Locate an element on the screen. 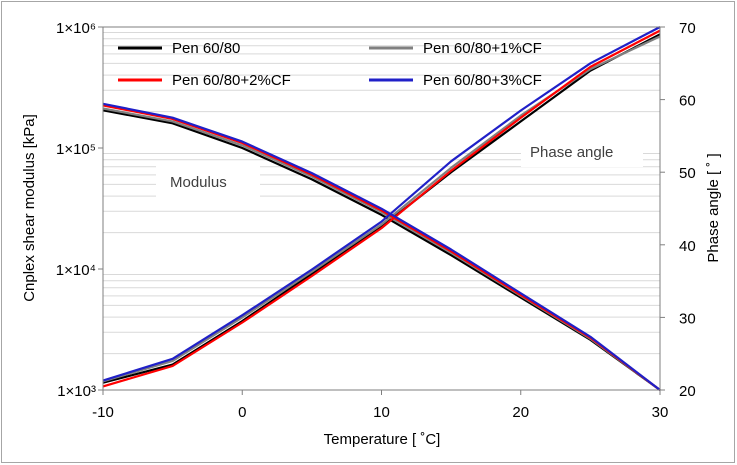 The image size is (737, 465). x-axis-label: Temperature [ ˚C] is located at coordinates (382, 439).